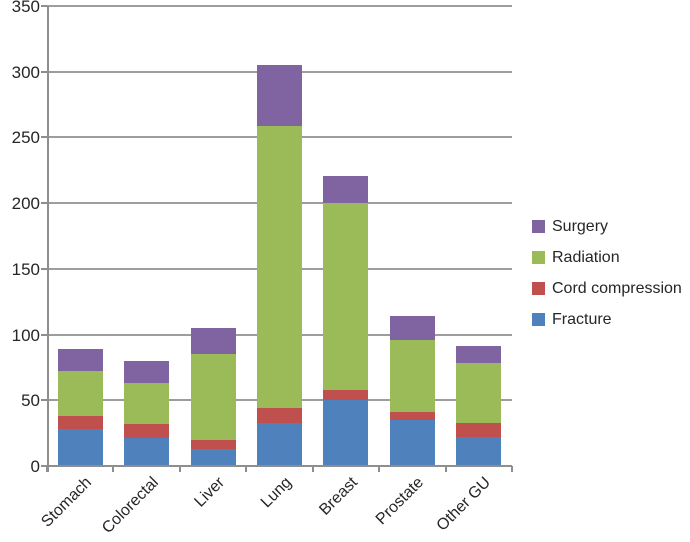  I want to click on bar-segment-fracture-colorectal, so click(147, 452).